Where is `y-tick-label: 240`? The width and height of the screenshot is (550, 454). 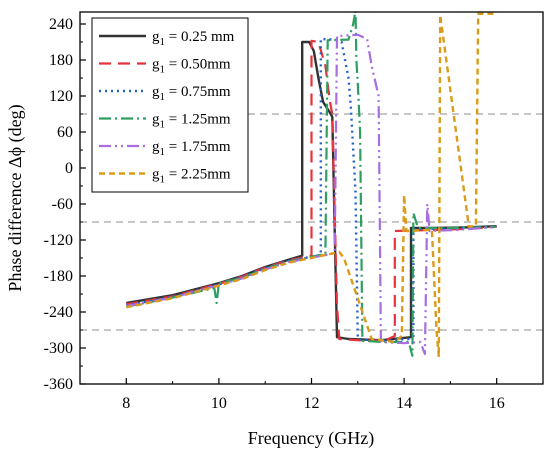 y-tick-label: 240 is located at coordinates (61, 24).